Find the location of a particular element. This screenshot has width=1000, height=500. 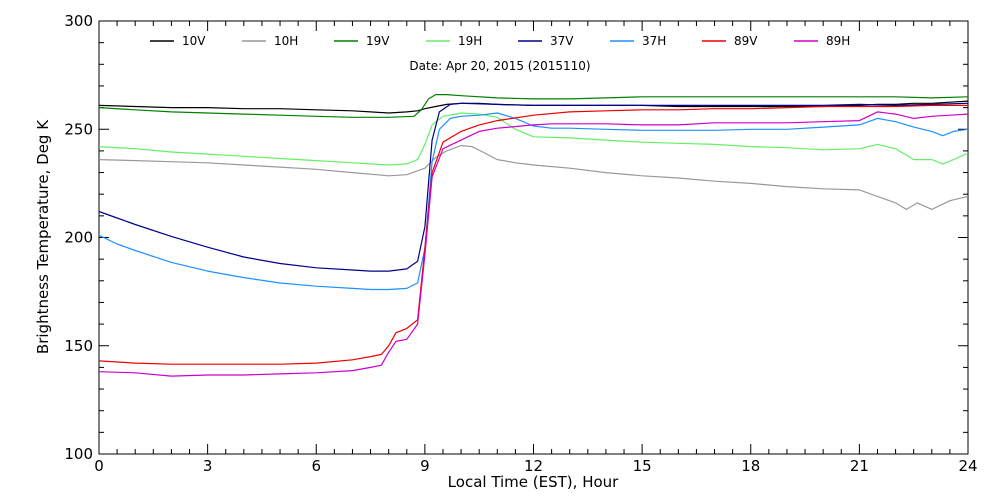

legend-label-37h: 37H is located at coordinates (654, 41).